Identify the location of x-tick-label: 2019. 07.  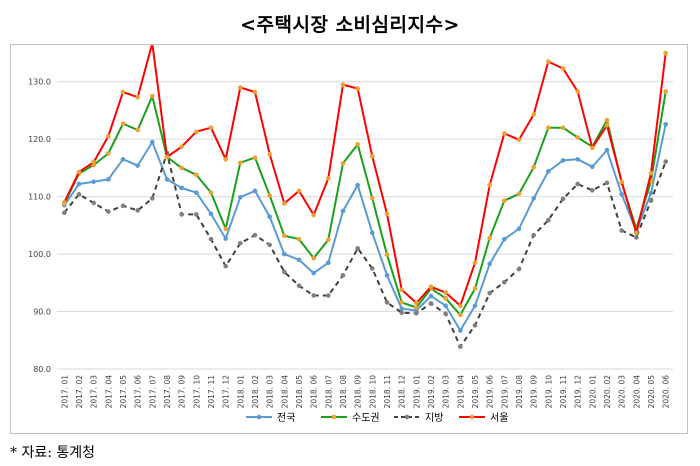
(504, 392).